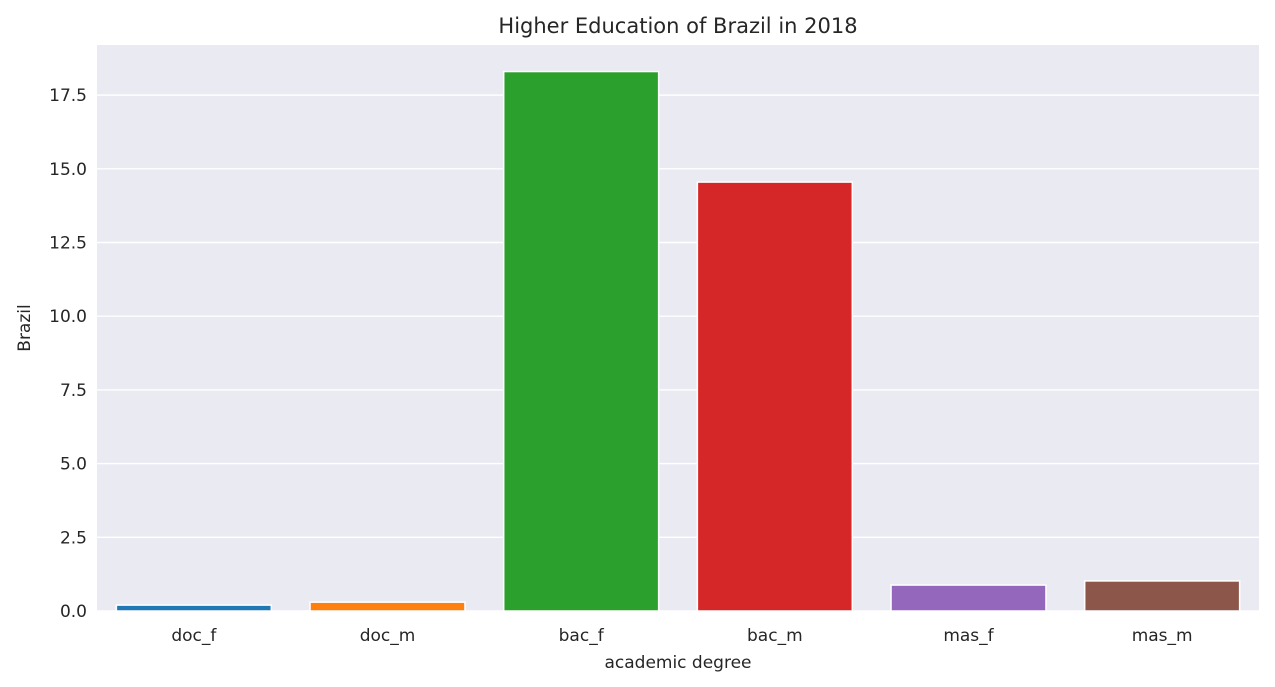 The width and height of the screenshot is (1275, 687). Describe the element at coordinates (582, 636) in the screenshot. I see `x-tick-label: bac_f` at that location.